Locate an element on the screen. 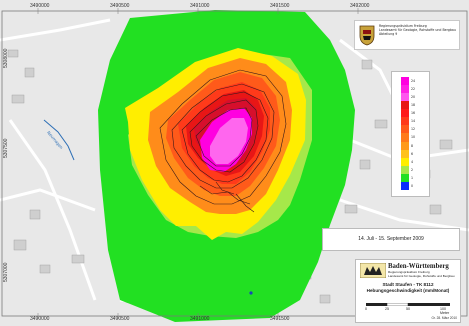 This screenshot has height=326, width=469. legend-label: 10 is located at coordinates (413, 137).